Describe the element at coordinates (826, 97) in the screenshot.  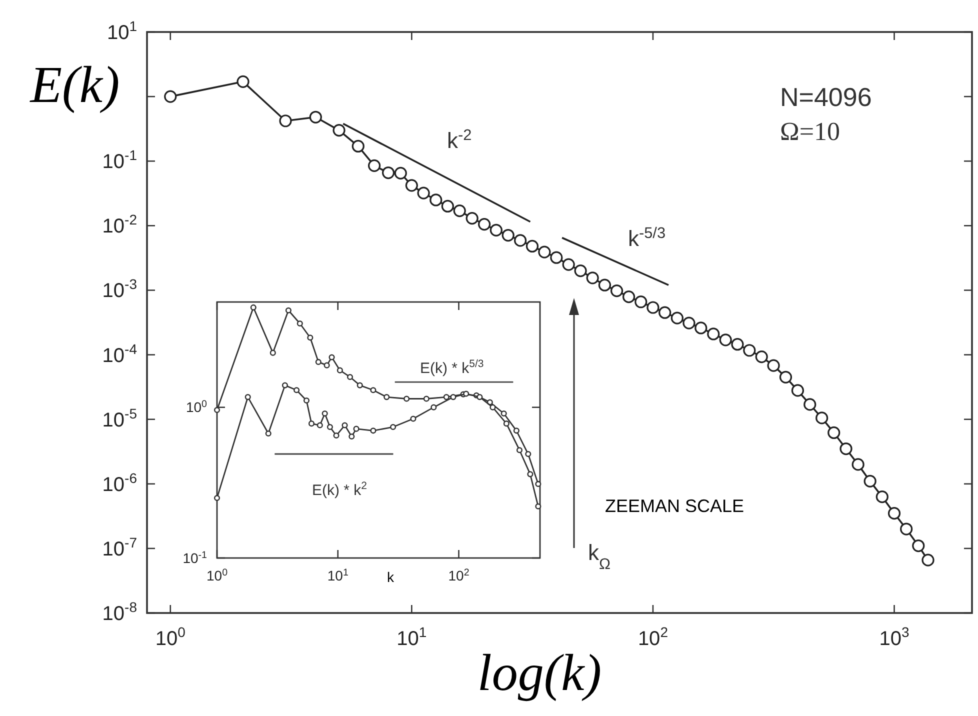
I see `annotation: N=4096` at that location.